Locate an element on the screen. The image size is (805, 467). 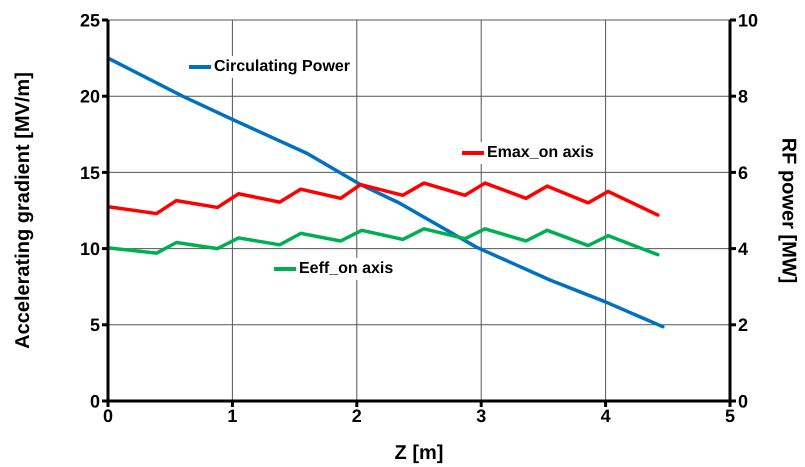
x-axis-title: Z [m] is located at coordinates (419, 453).